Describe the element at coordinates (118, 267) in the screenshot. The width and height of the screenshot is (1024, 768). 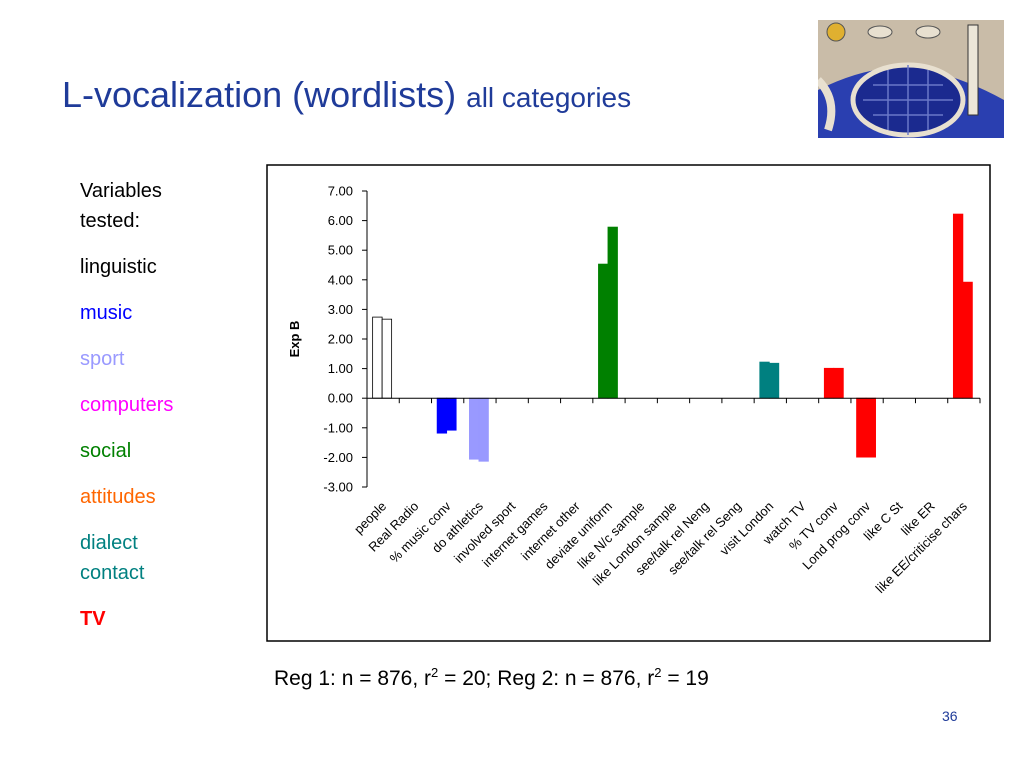
I see `sidebar-item: linguistic` at that location.